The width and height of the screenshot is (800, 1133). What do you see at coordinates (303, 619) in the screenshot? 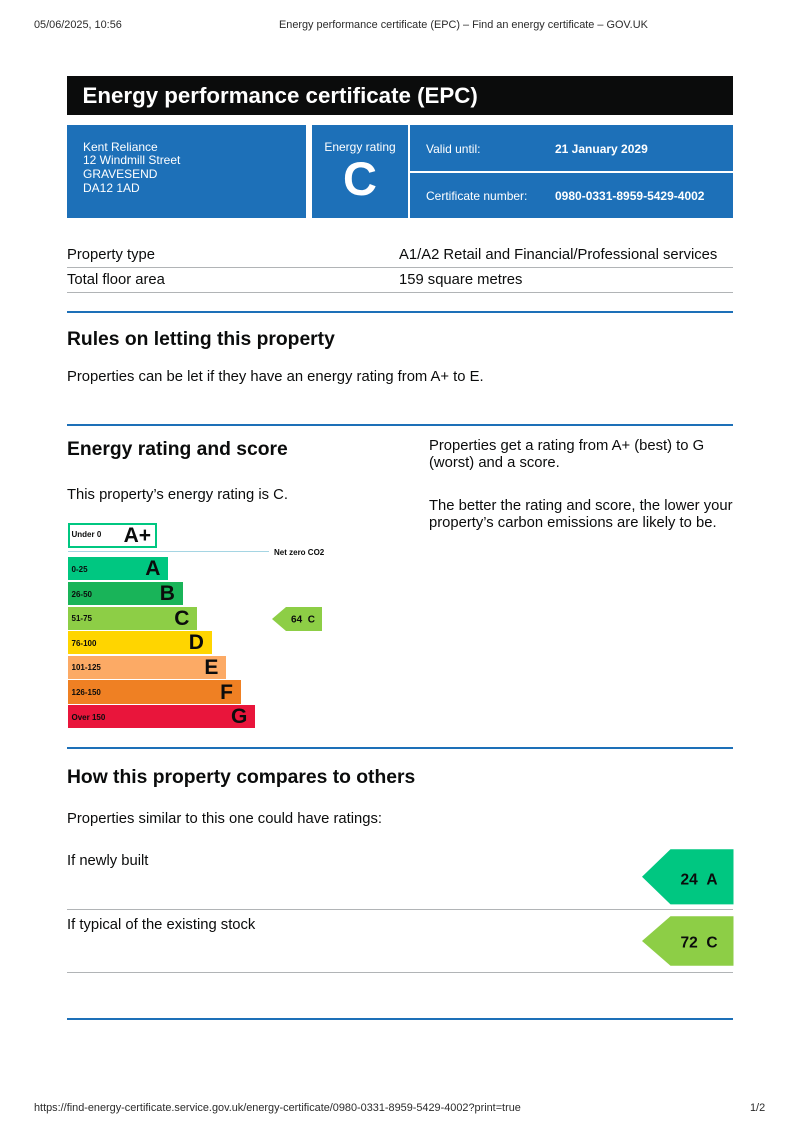
I see `svg-text: 64 C` at bounding box center [303, 619].